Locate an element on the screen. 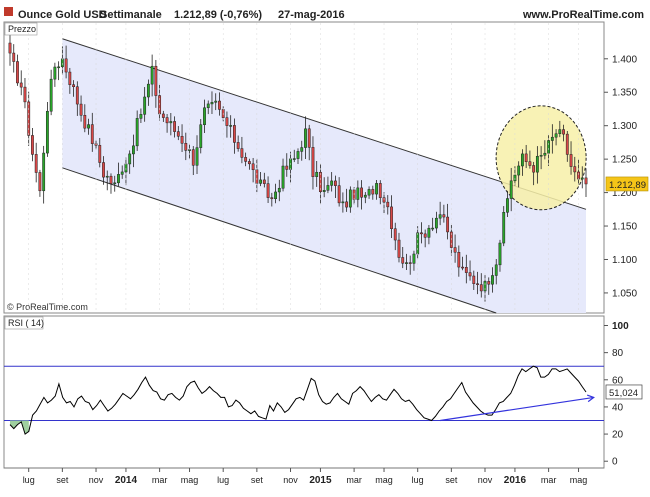  time-tick-label: mar is located at coordinates (549, 480).